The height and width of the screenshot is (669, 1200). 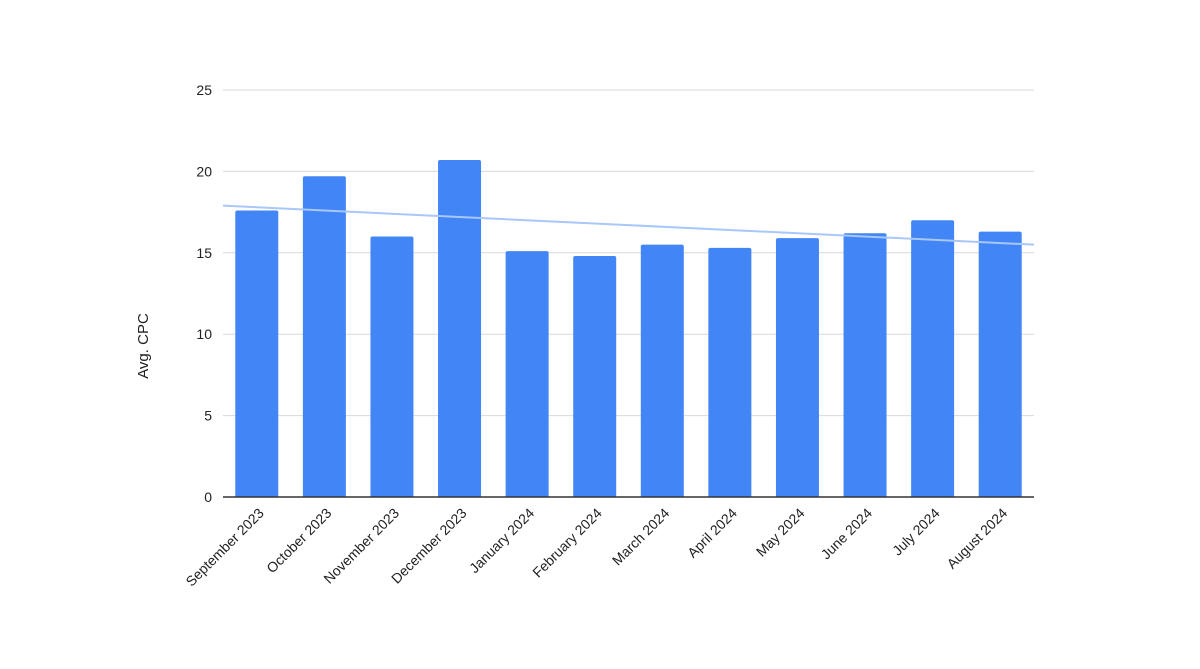 What do you see at coordinates (527, 374) in the screenshot?
I see `bar-january-2024` at bounding box center [527, 374].